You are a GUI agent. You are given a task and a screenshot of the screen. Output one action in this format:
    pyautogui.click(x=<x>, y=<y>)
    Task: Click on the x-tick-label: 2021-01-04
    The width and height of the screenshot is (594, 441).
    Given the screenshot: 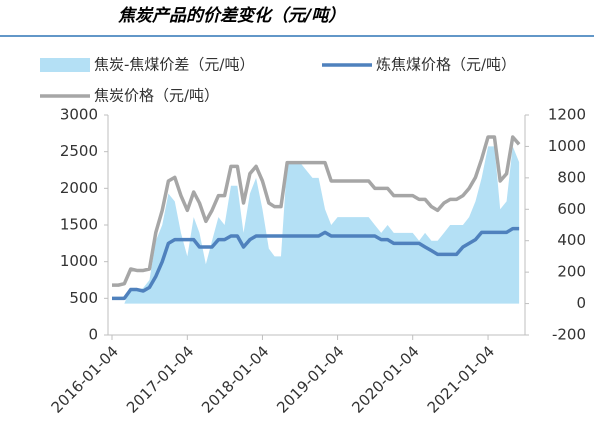 What is the action you would take?
    pyautogui.click(x=461, y=379)
    